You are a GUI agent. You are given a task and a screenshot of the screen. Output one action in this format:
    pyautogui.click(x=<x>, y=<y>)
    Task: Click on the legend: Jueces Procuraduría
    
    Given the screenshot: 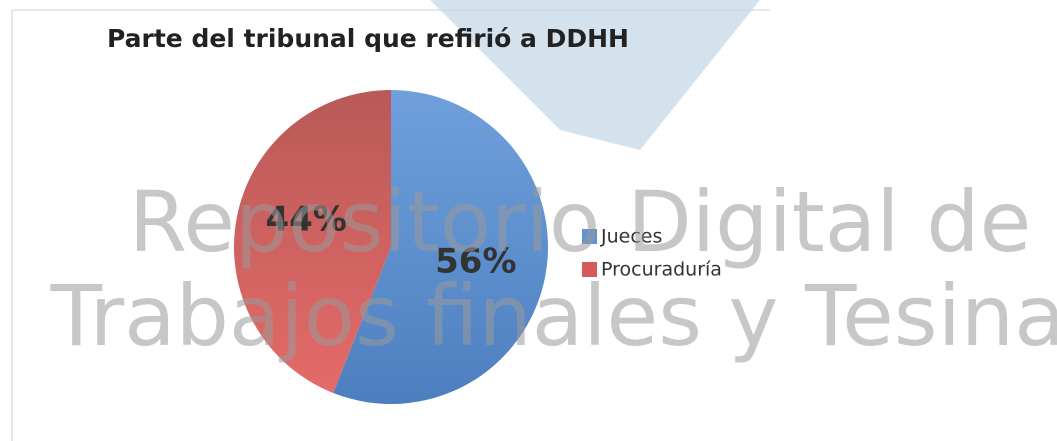 What is the action you would take?
    pyautogui.click(x=652, y=253)
    